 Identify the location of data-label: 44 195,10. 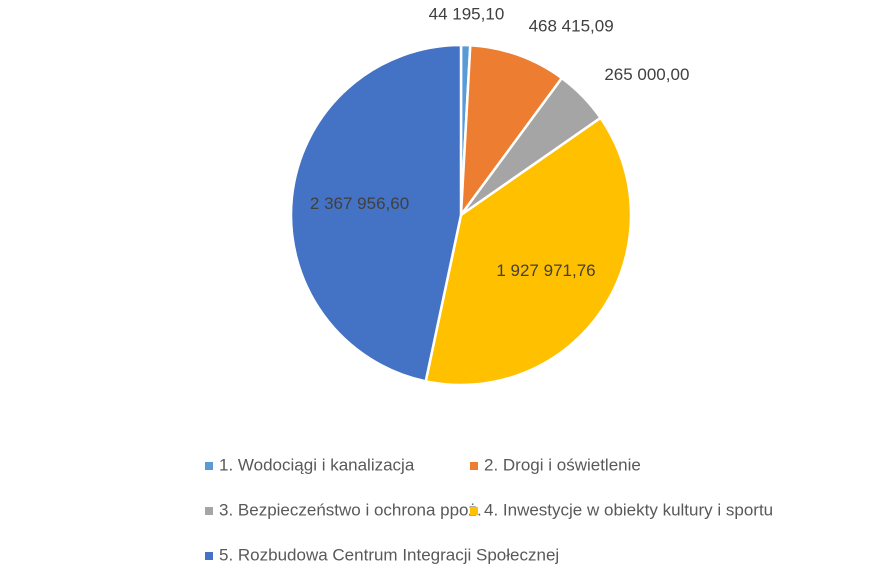
(467, 14).